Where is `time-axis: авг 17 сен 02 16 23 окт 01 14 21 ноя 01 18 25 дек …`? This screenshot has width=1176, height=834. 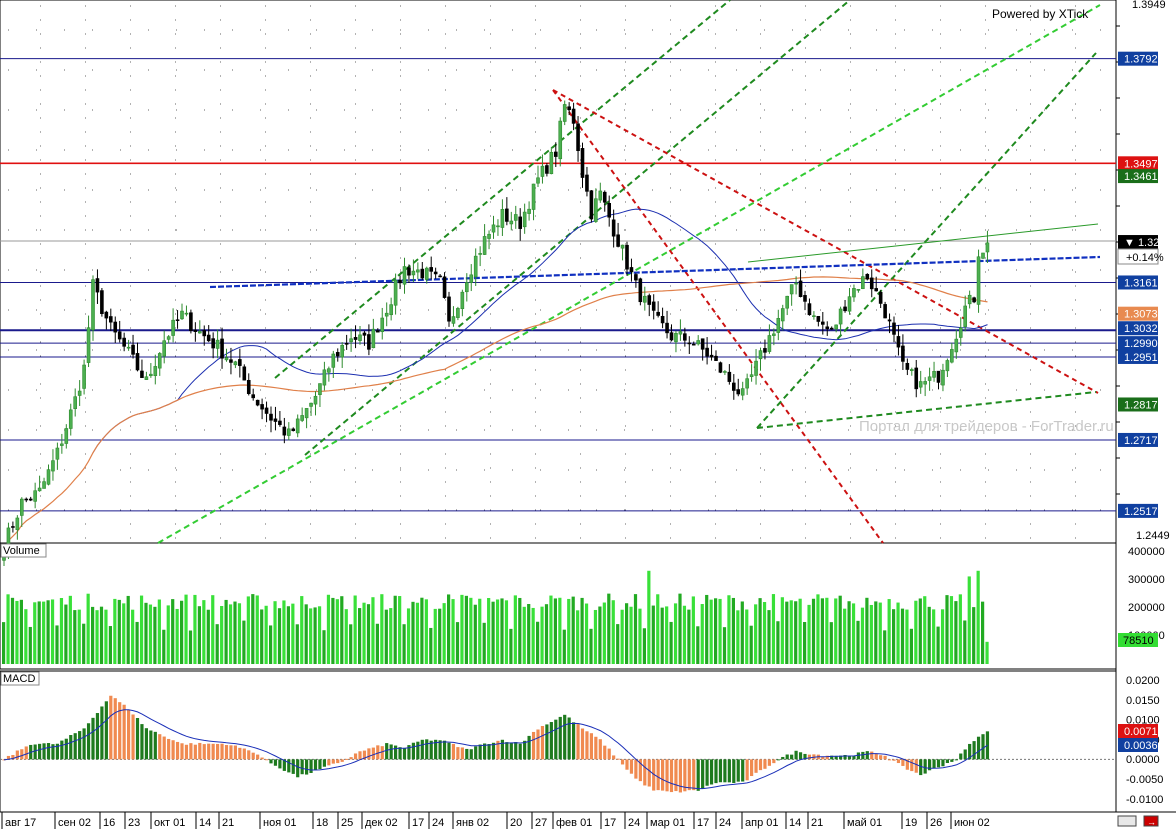
time-axis: авг 17 сен 02 16 23 окт 01 14 21 ноя 01 18 25 дек … is located at coordinates (495, 820).